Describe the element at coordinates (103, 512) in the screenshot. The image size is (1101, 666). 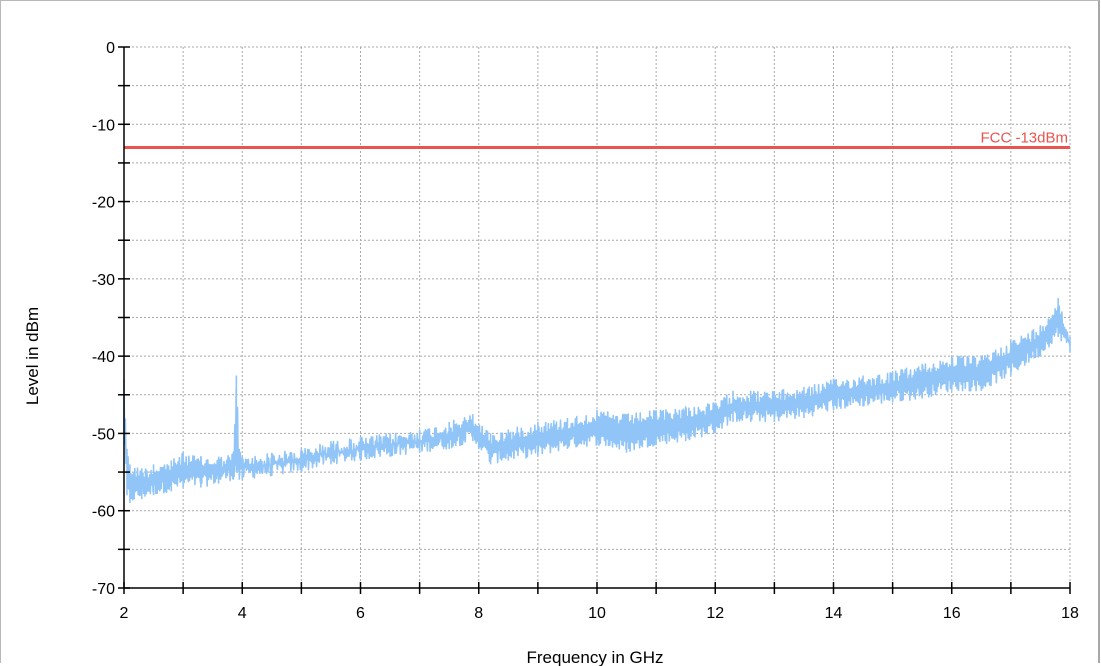
I see `y-tick-label: -60` at that location.